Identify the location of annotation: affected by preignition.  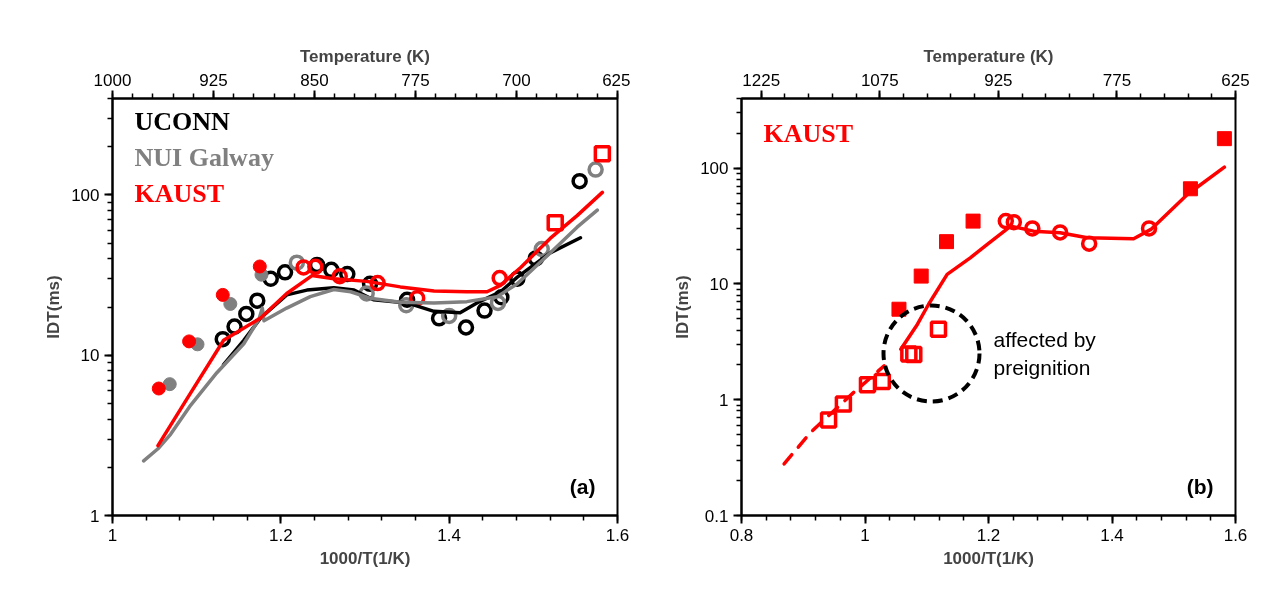
(1045, 353).